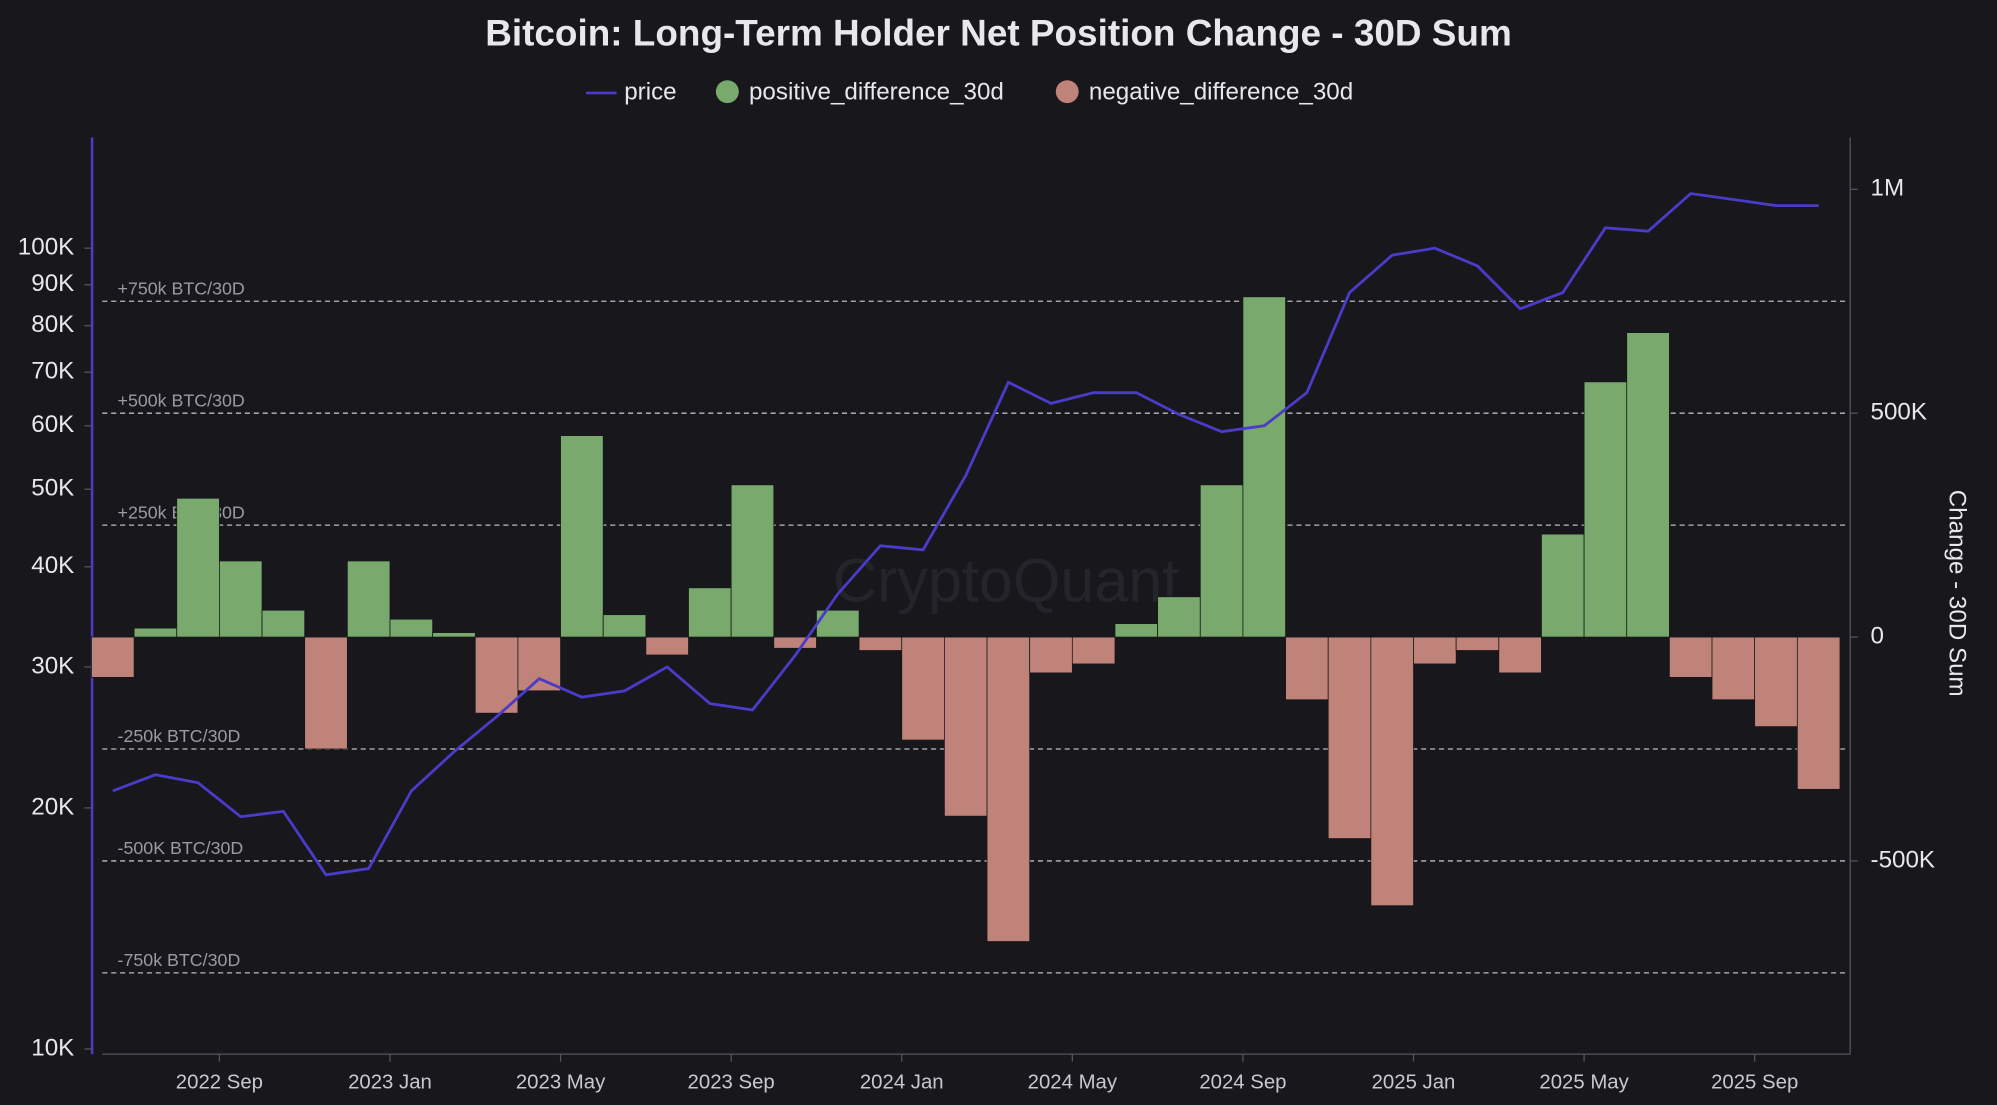 Image resolution: width=1997 pixels, height=1105 pixels. Describe the element at coordinates (181, 289) in the screenshot. I see `reference-label: +750k BTC/30D` at that location.